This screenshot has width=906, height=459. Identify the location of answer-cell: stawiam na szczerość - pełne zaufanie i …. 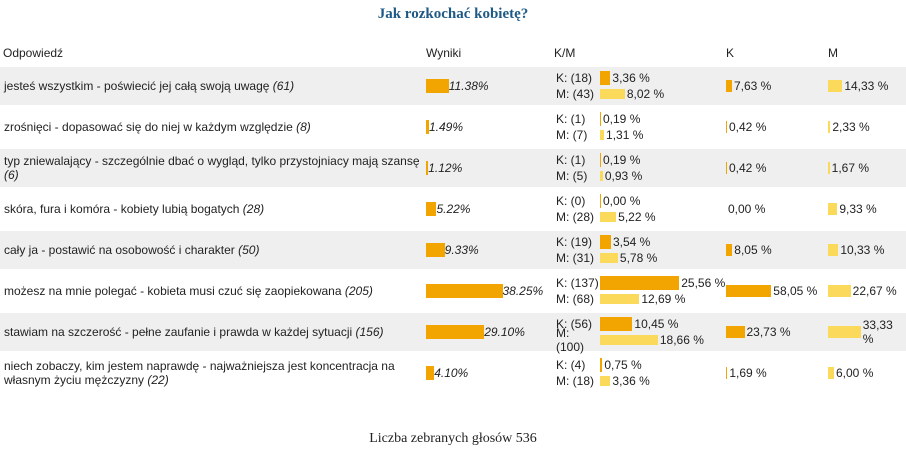
(213, 331).